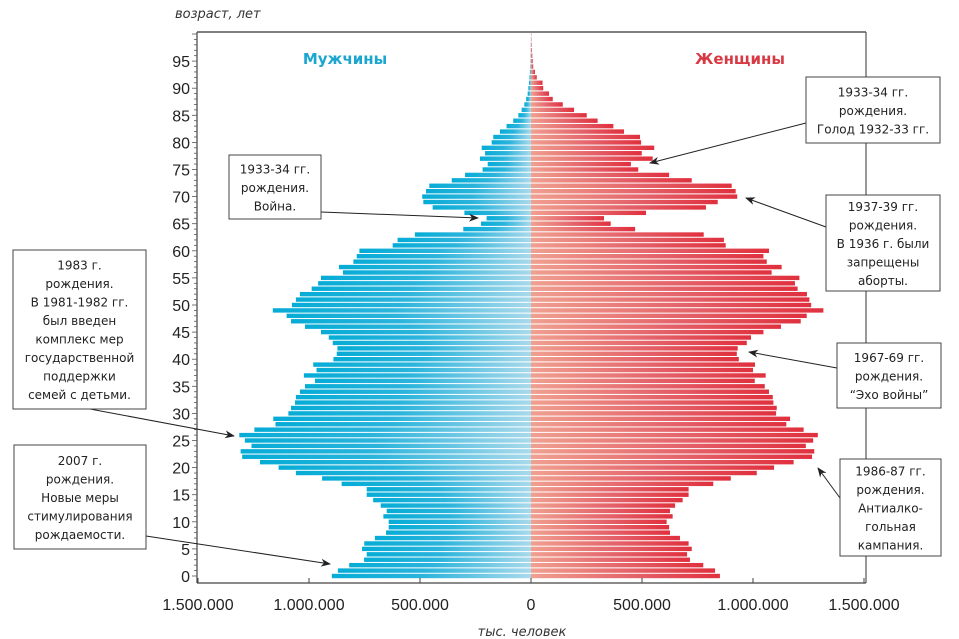  Describe the element at coordinates (845, 375) in the screenshot. I see `annotation-echo: 1967-69 гг. рождения. “Эхо войны”` at that location.